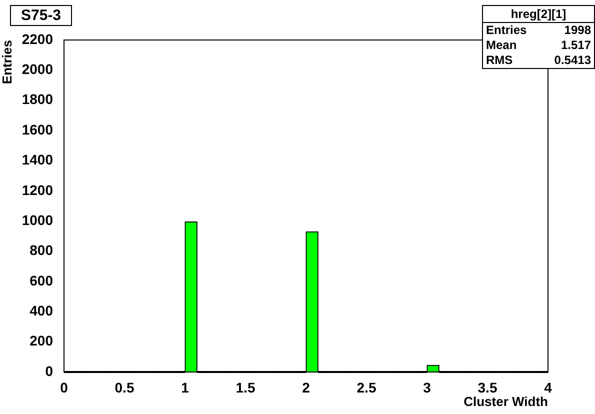 The image size is (595, 414). I want to click on x-tick-label: 4, so click(548, 387).